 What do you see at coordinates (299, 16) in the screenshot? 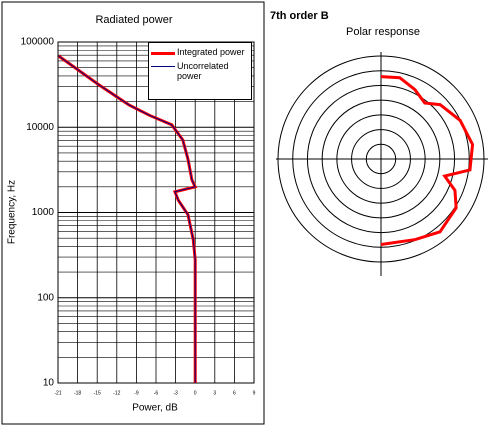
I see `chart-title: 7th order B` at bounding box center [299, 16].